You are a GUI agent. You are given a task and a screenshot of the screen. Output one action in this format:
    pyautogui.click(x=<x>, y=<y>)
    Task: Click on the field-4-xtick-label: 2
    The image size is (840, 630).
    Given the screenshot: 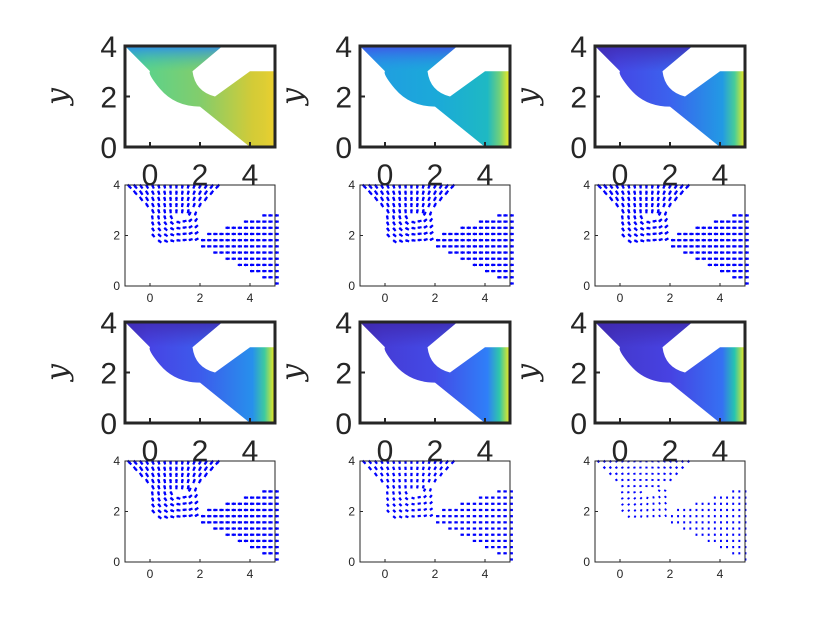 What is the action you would take?
    pyautogui.click(x=200, y=451)
    